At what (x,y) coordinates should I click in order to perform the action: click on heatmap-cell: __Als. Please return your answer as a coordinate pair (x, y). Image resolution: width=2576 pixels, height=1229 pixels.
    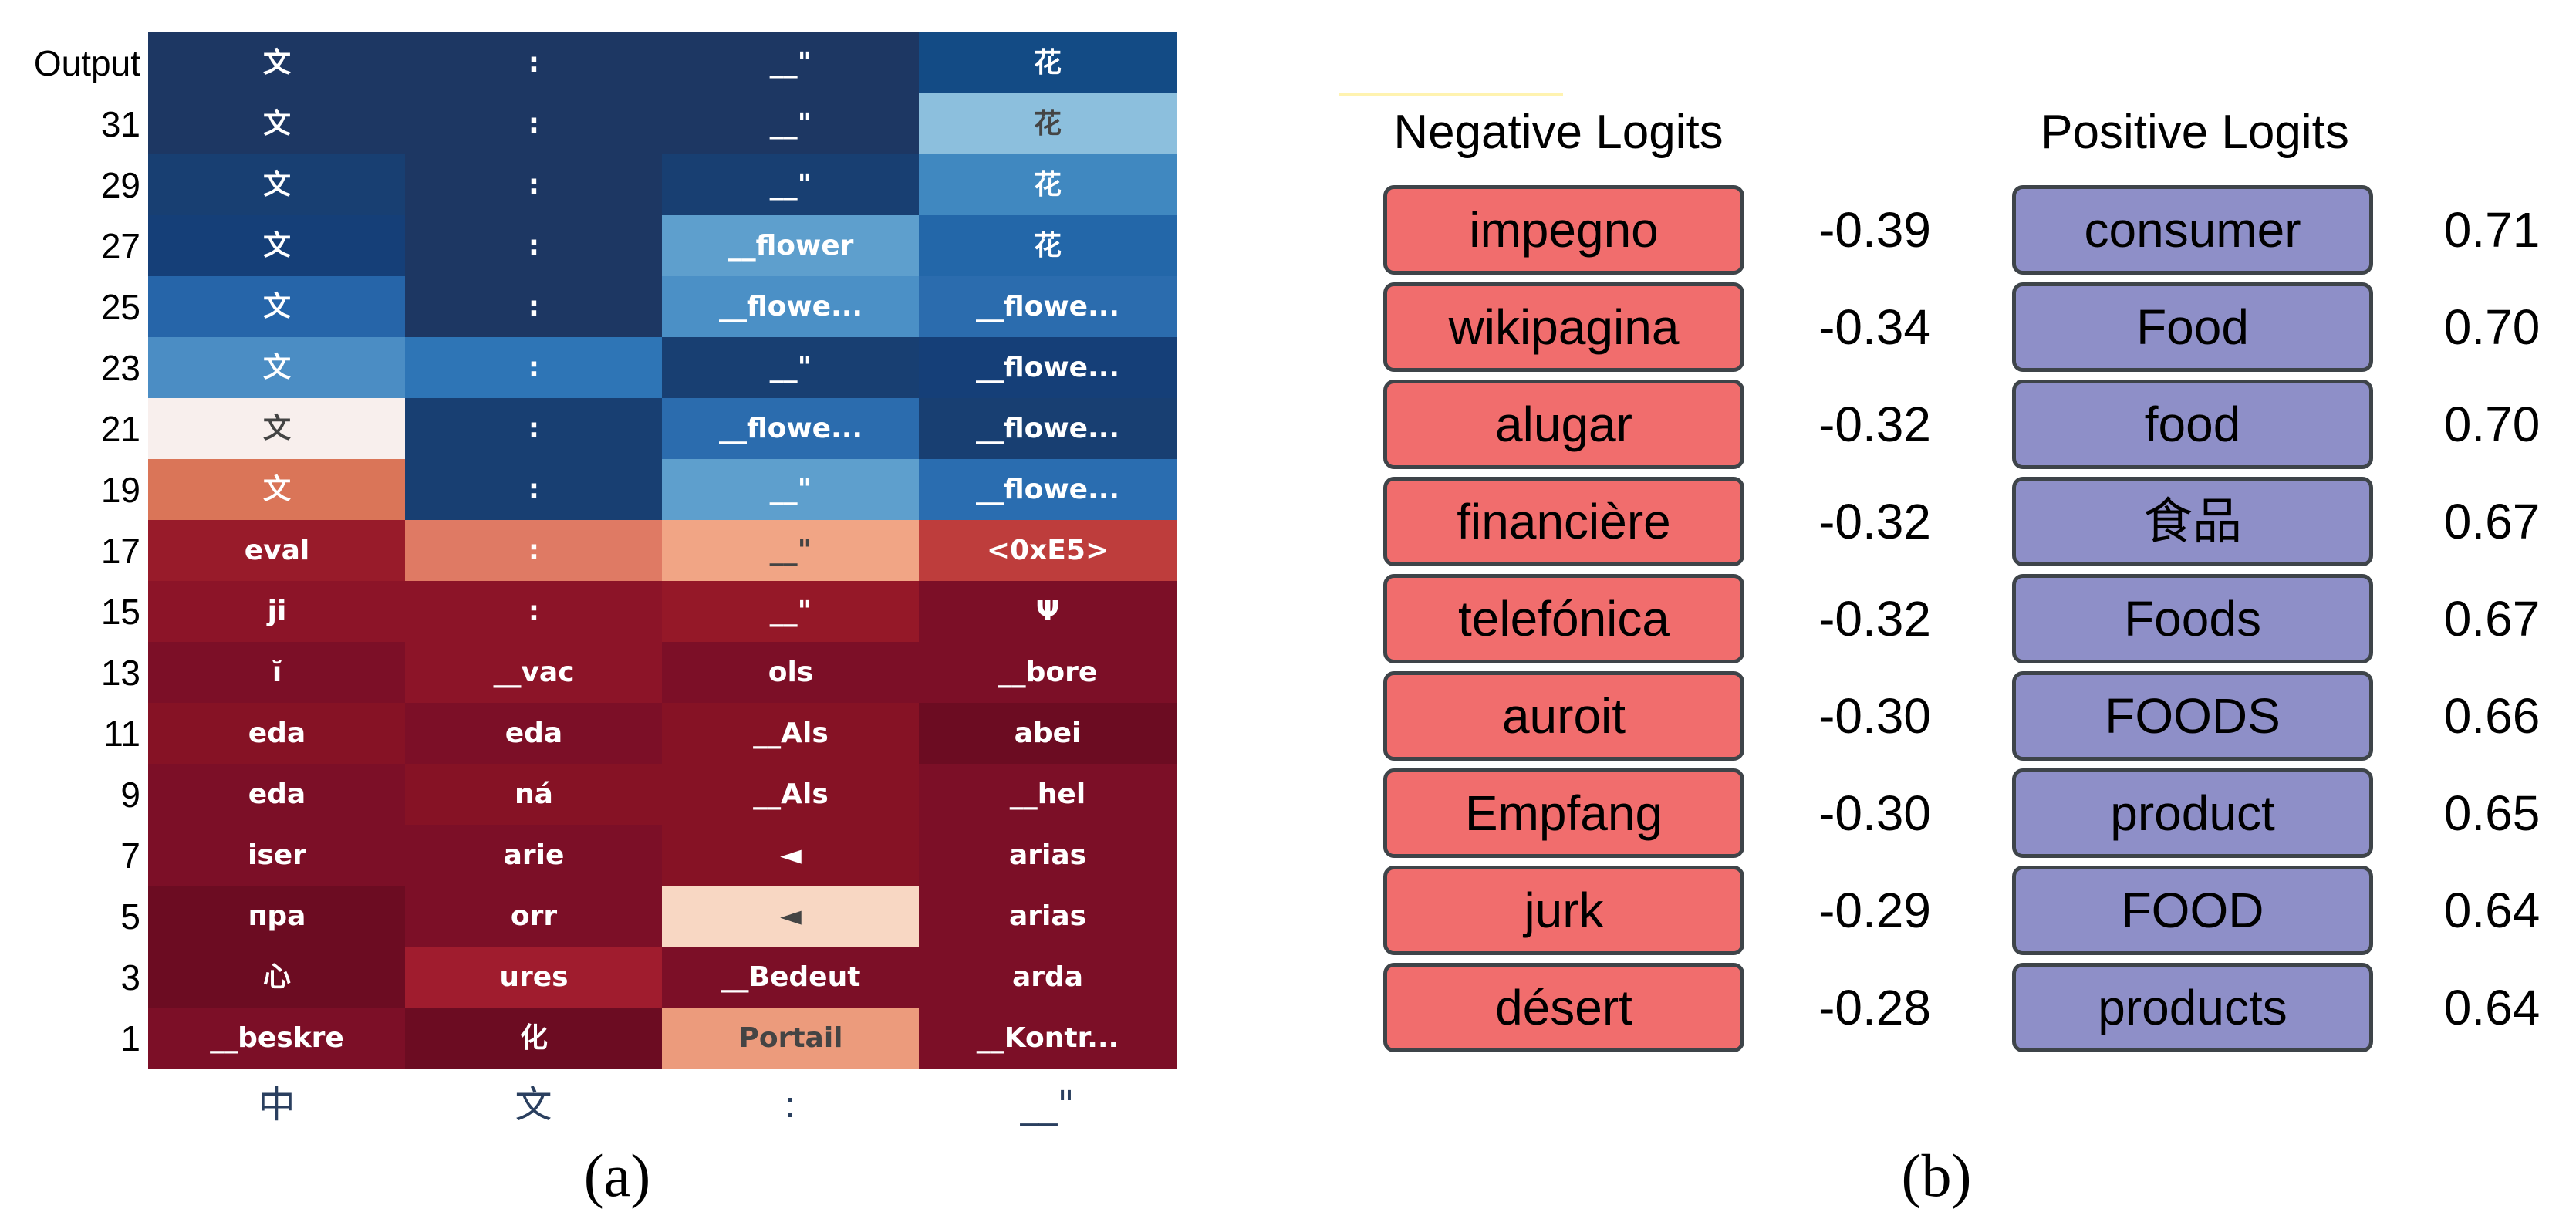
    Looking at the image, I should click on (791, 795).